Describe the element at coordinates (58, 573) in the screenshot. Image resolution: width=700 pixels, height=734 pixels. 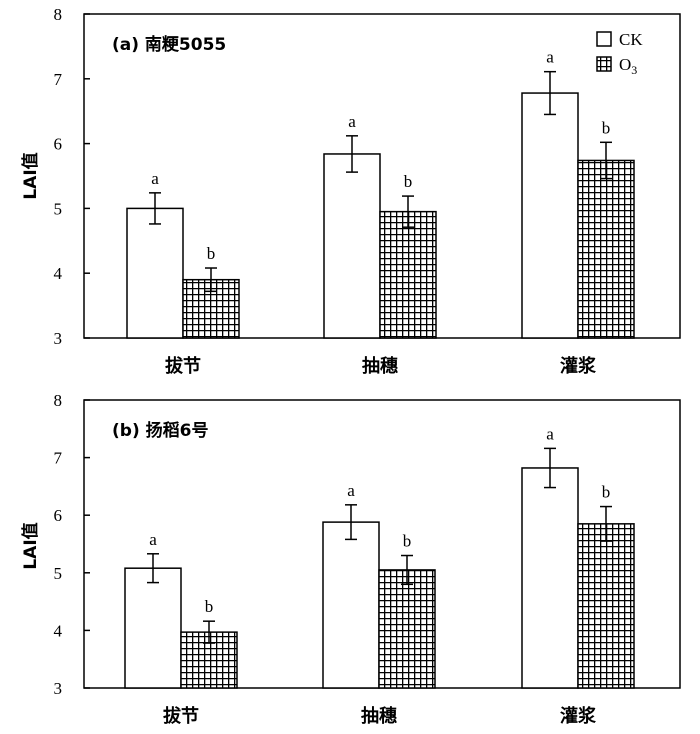
I see `y-tick-label-b-2: 5` at that location.